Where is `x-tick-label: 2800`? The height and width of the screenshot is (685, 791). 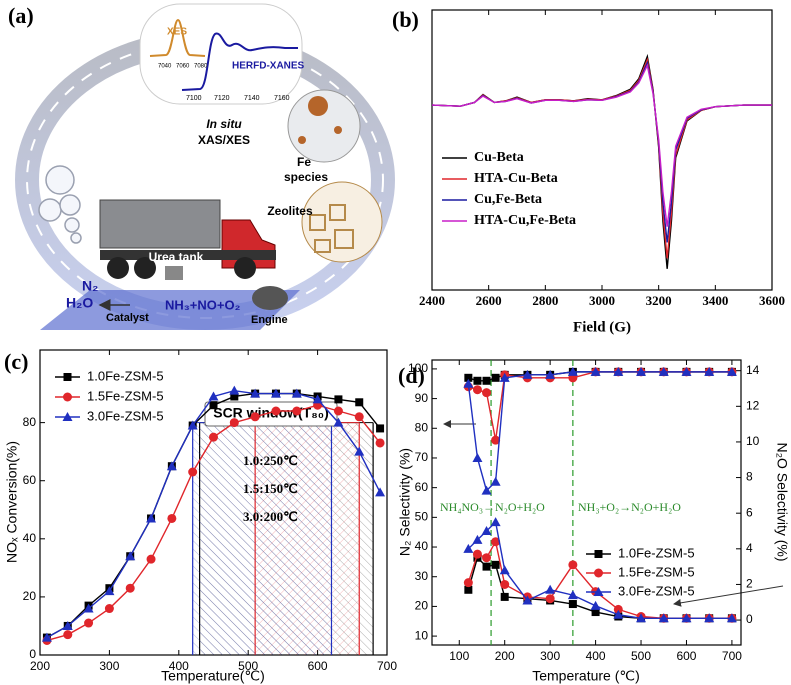
x-tick-label: 2800 is located at coordinates (545, 300).